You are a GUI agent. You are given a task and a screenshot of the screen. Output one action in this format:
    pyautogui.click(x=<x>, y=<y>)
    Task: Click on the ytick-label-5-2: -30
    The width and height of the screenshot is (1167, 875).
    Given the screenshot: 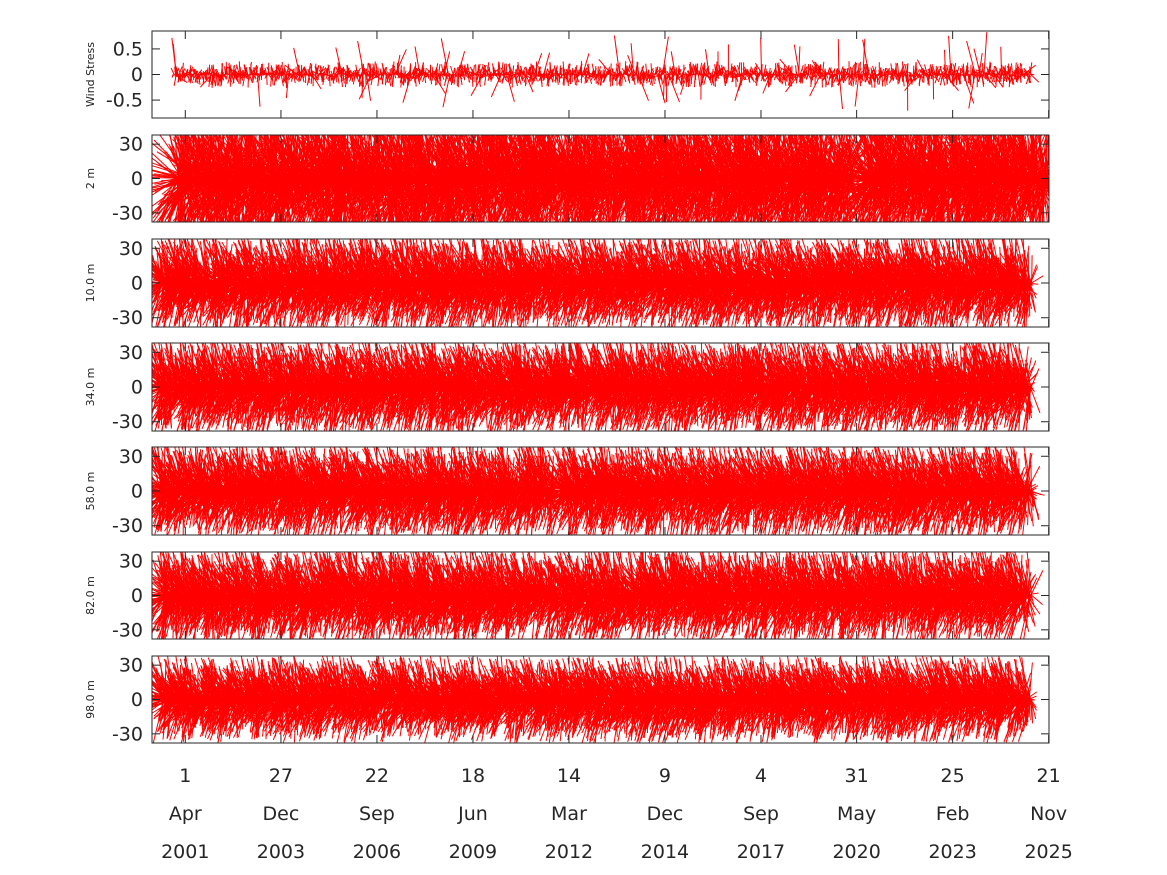 What is the action you would take?
    pyautogui.click(x=127, y=630)
    